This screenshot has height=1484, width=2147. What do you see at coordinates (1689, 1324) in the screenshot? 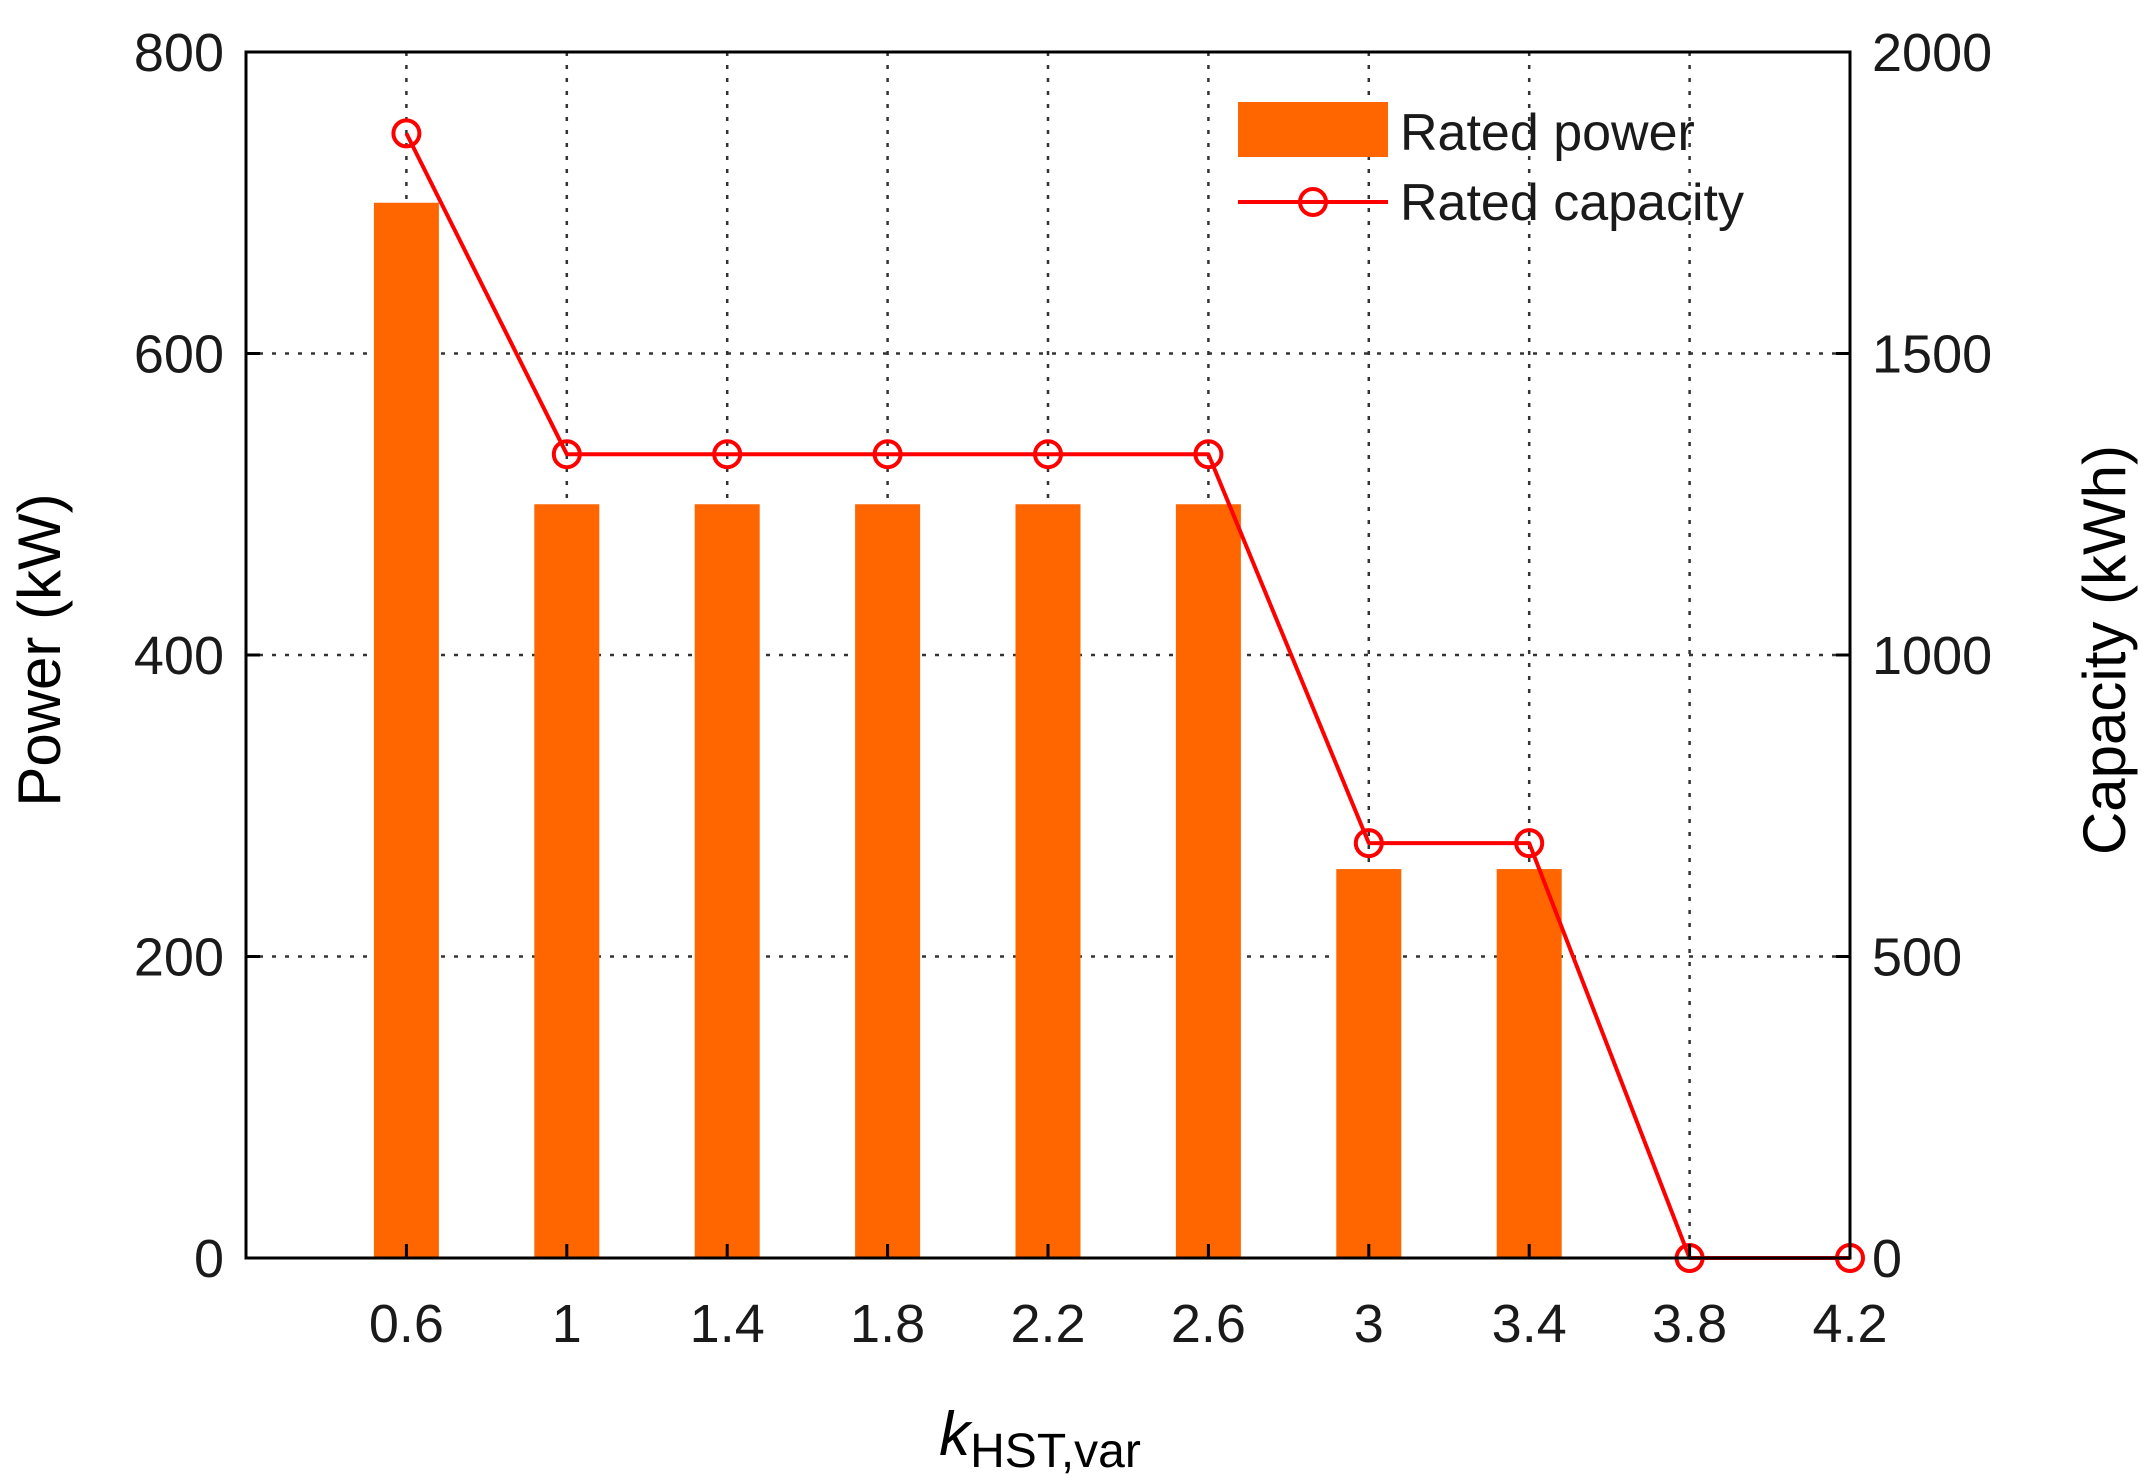
I see `x-tick-label-3-8: 3.8` at bounding box center [1689, 1324].